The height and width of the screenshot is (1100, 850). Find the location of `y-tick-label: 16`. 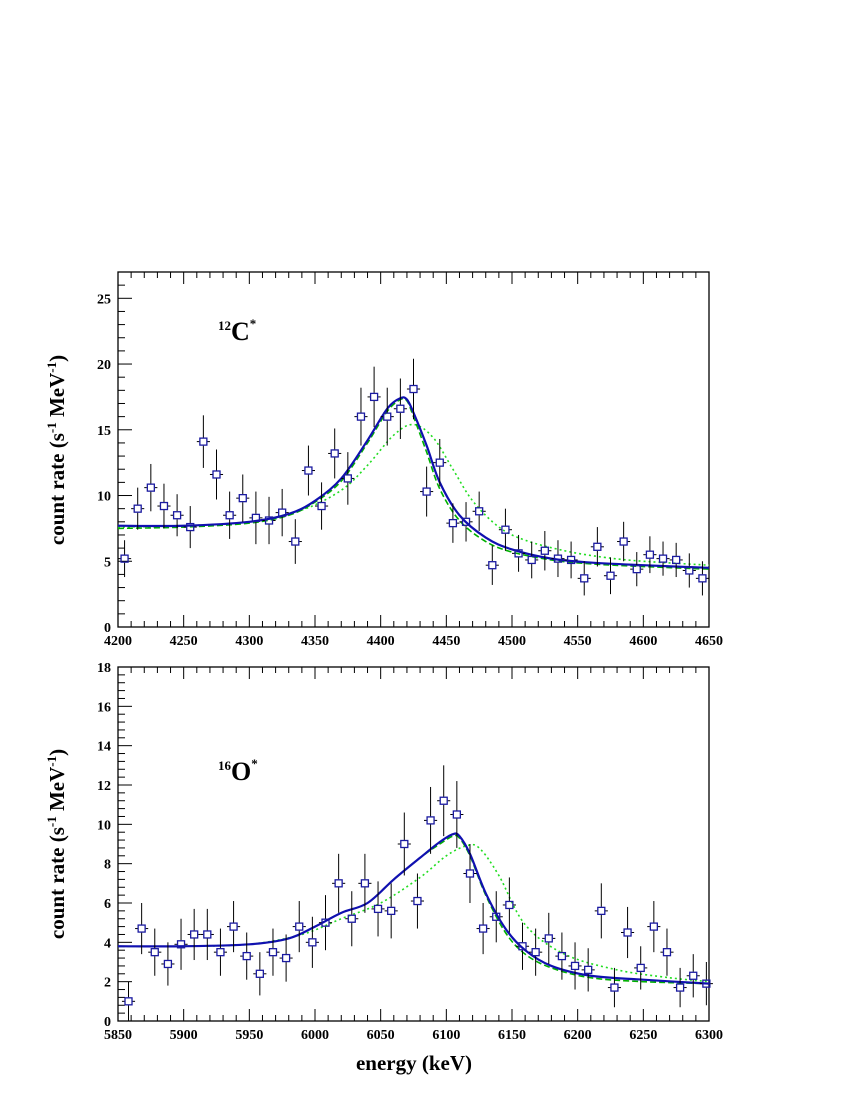

y-tick-label: 16 is located at coordinates (104, 707).